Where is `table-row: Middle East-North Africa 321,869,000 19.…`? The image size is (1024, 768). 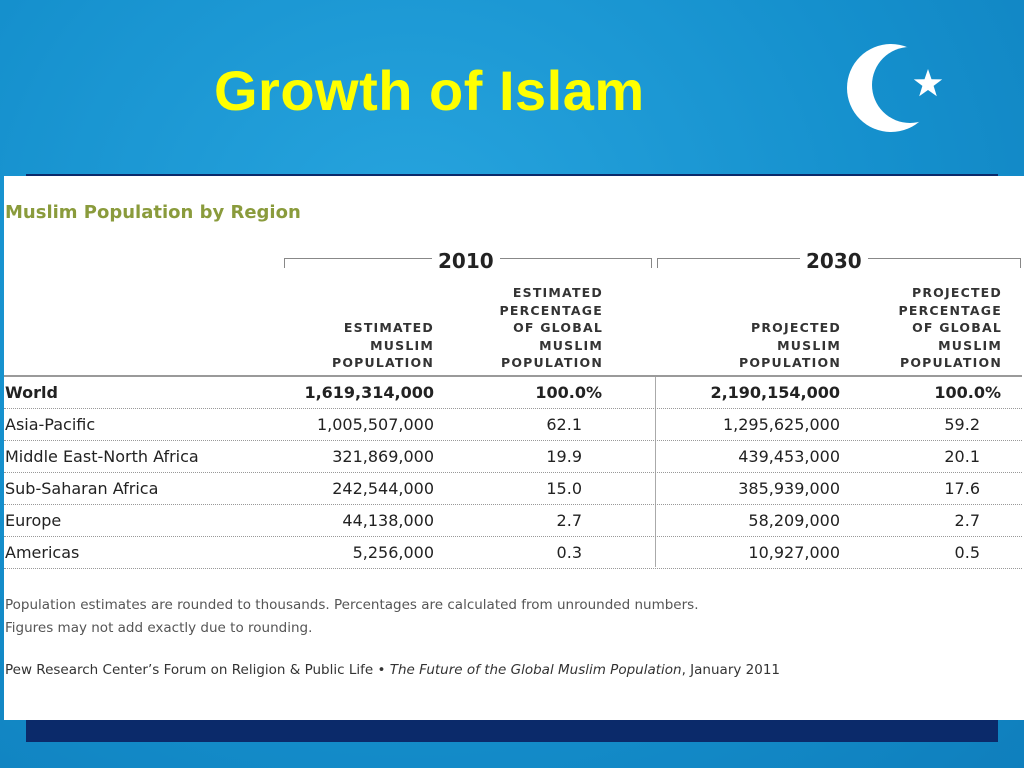
table-row: Middle East-North Africa 321,869,000 19.… is located at coordinates (513, 457).